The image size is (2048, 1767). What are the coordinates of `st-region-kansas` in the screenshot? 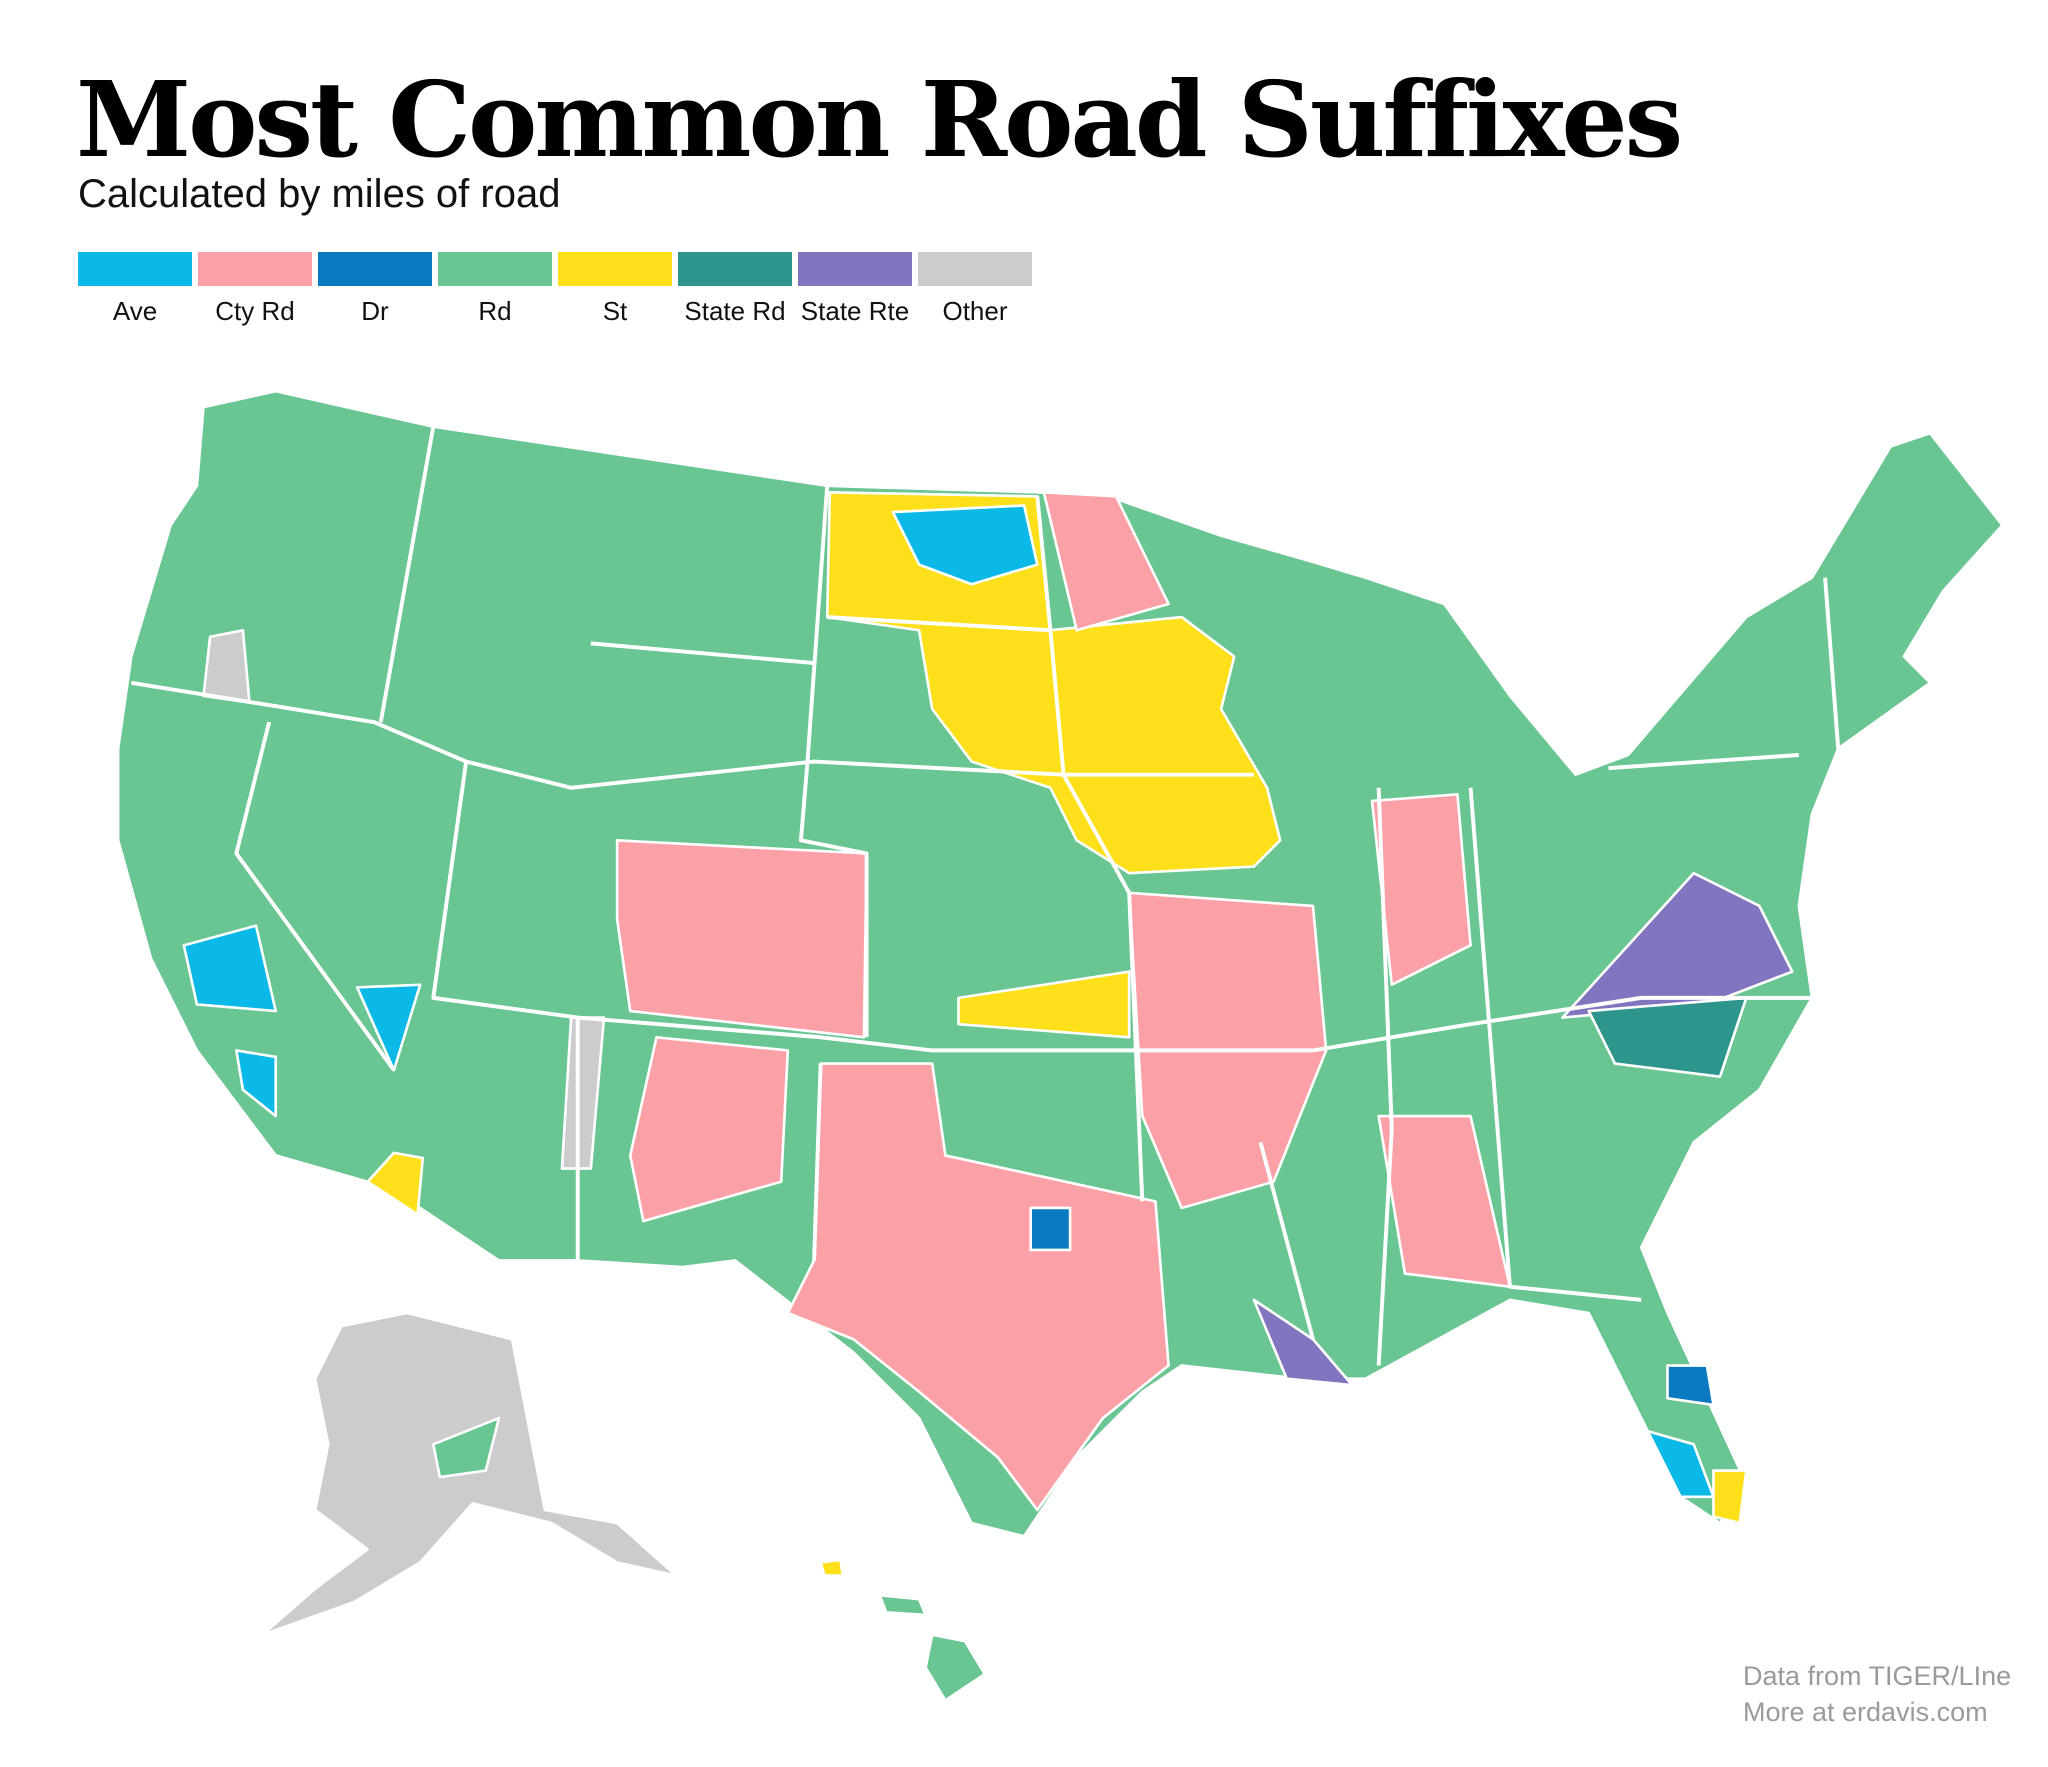 It's located at (1044, 1004).